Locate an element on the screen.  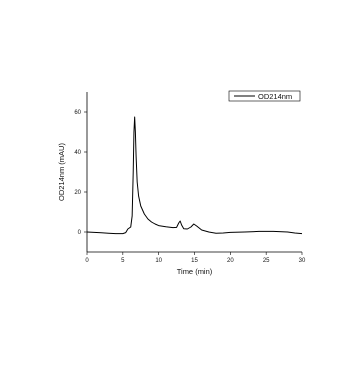
y-tick-label: 60 is located at coordinates (77, 113).